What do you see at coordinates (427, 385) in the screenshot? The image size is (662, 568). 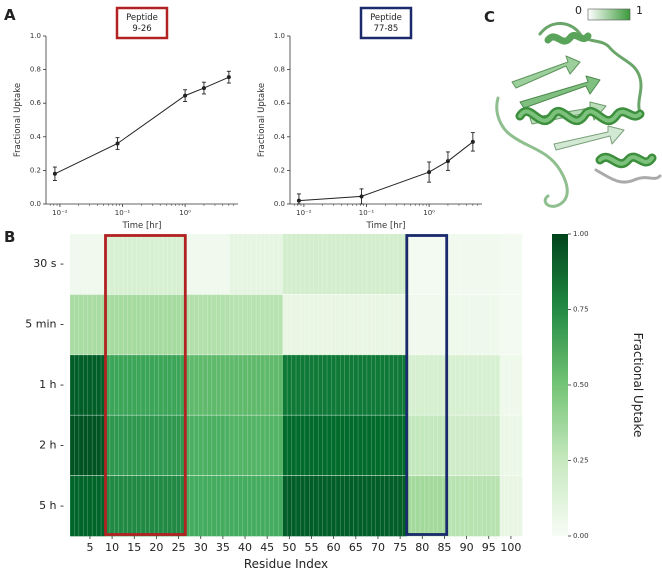 I see `highlight-box` at bounding box center [427, 385].